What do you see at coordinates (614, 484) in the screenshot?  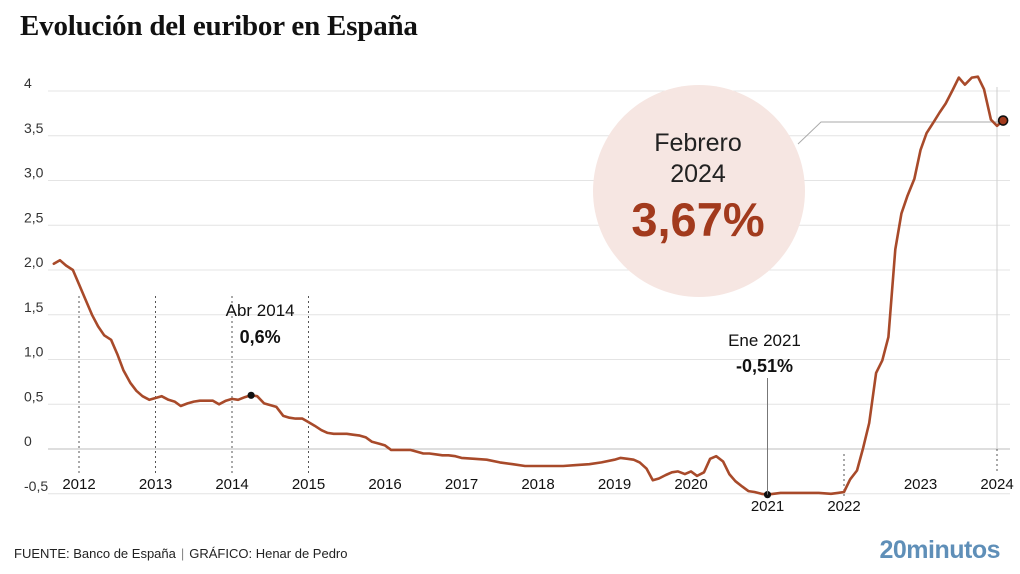 I see `x-tick-label: 2019` at bounding box center [614, 484].